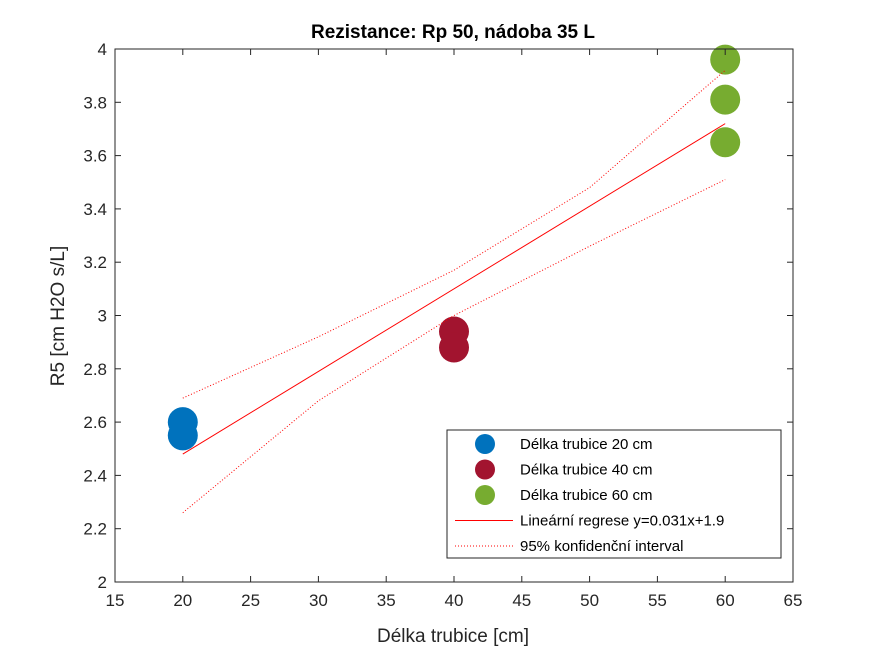  Describe the element at coordinates (793, 600) in the screenshot. I see `x-tick-label: 65` at that location.